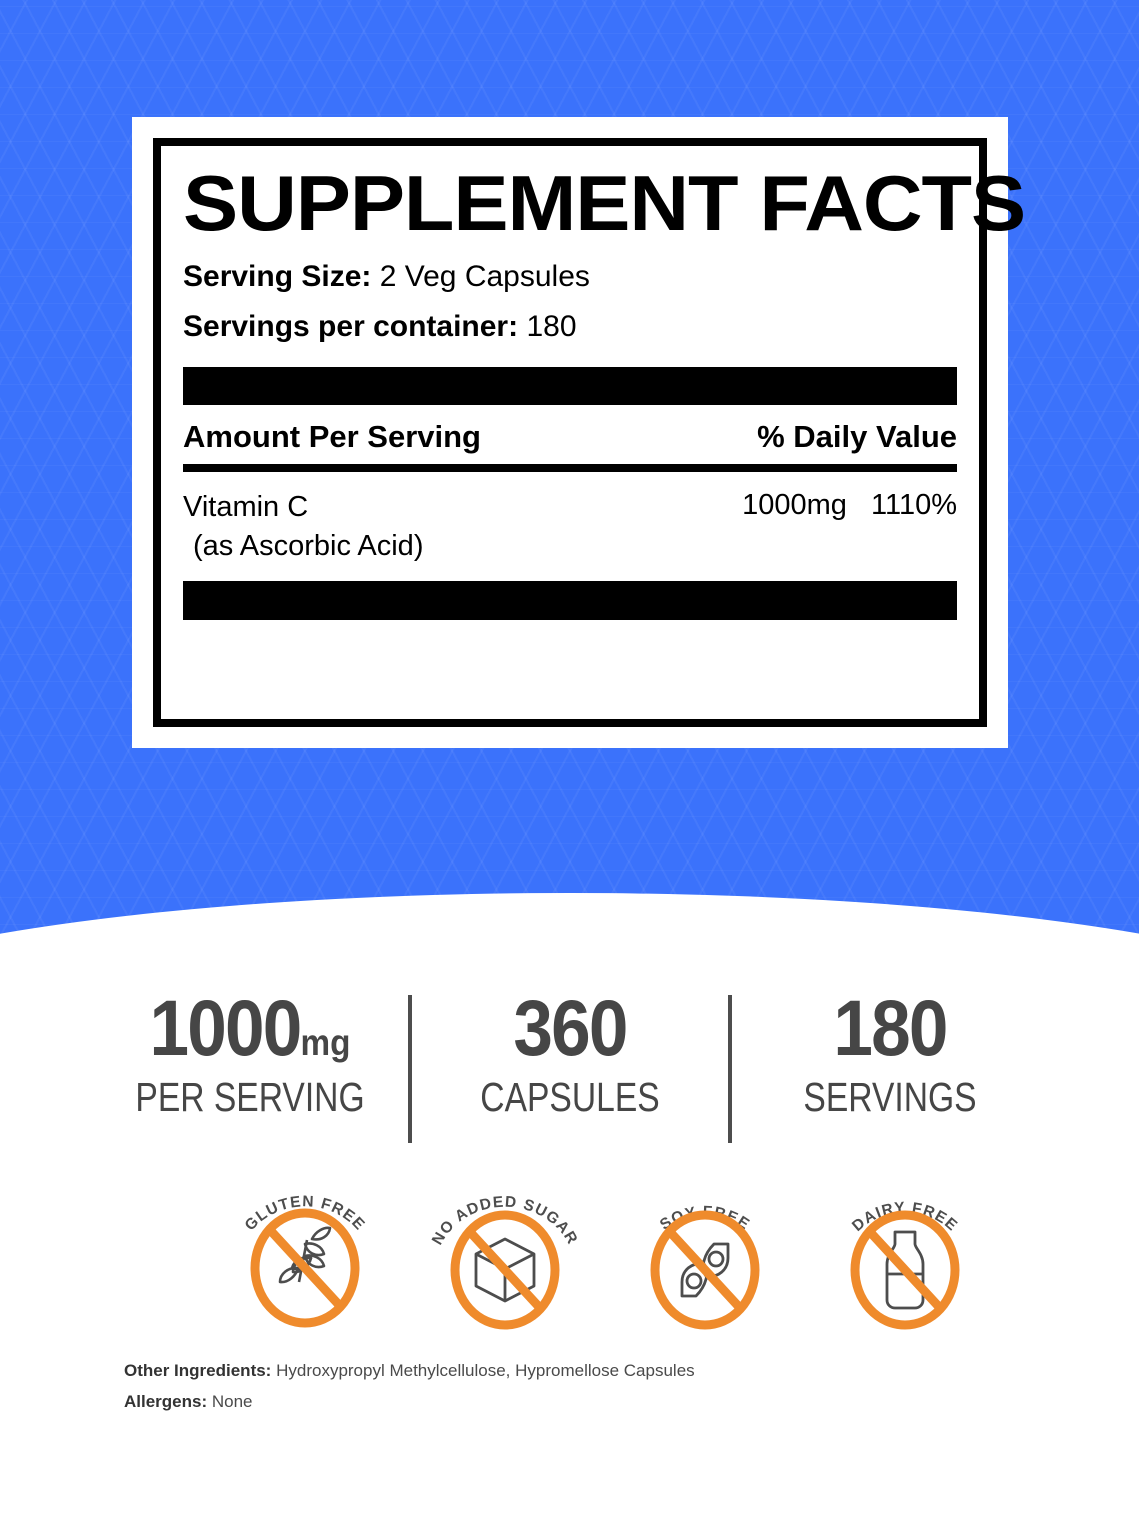 The image size is (1139, 1513). What do you see at coordinates (849, 505) in the screenshot?
I see `nutrient-value-cell: 1000mg 1110%` at bounding box center [849, 505].